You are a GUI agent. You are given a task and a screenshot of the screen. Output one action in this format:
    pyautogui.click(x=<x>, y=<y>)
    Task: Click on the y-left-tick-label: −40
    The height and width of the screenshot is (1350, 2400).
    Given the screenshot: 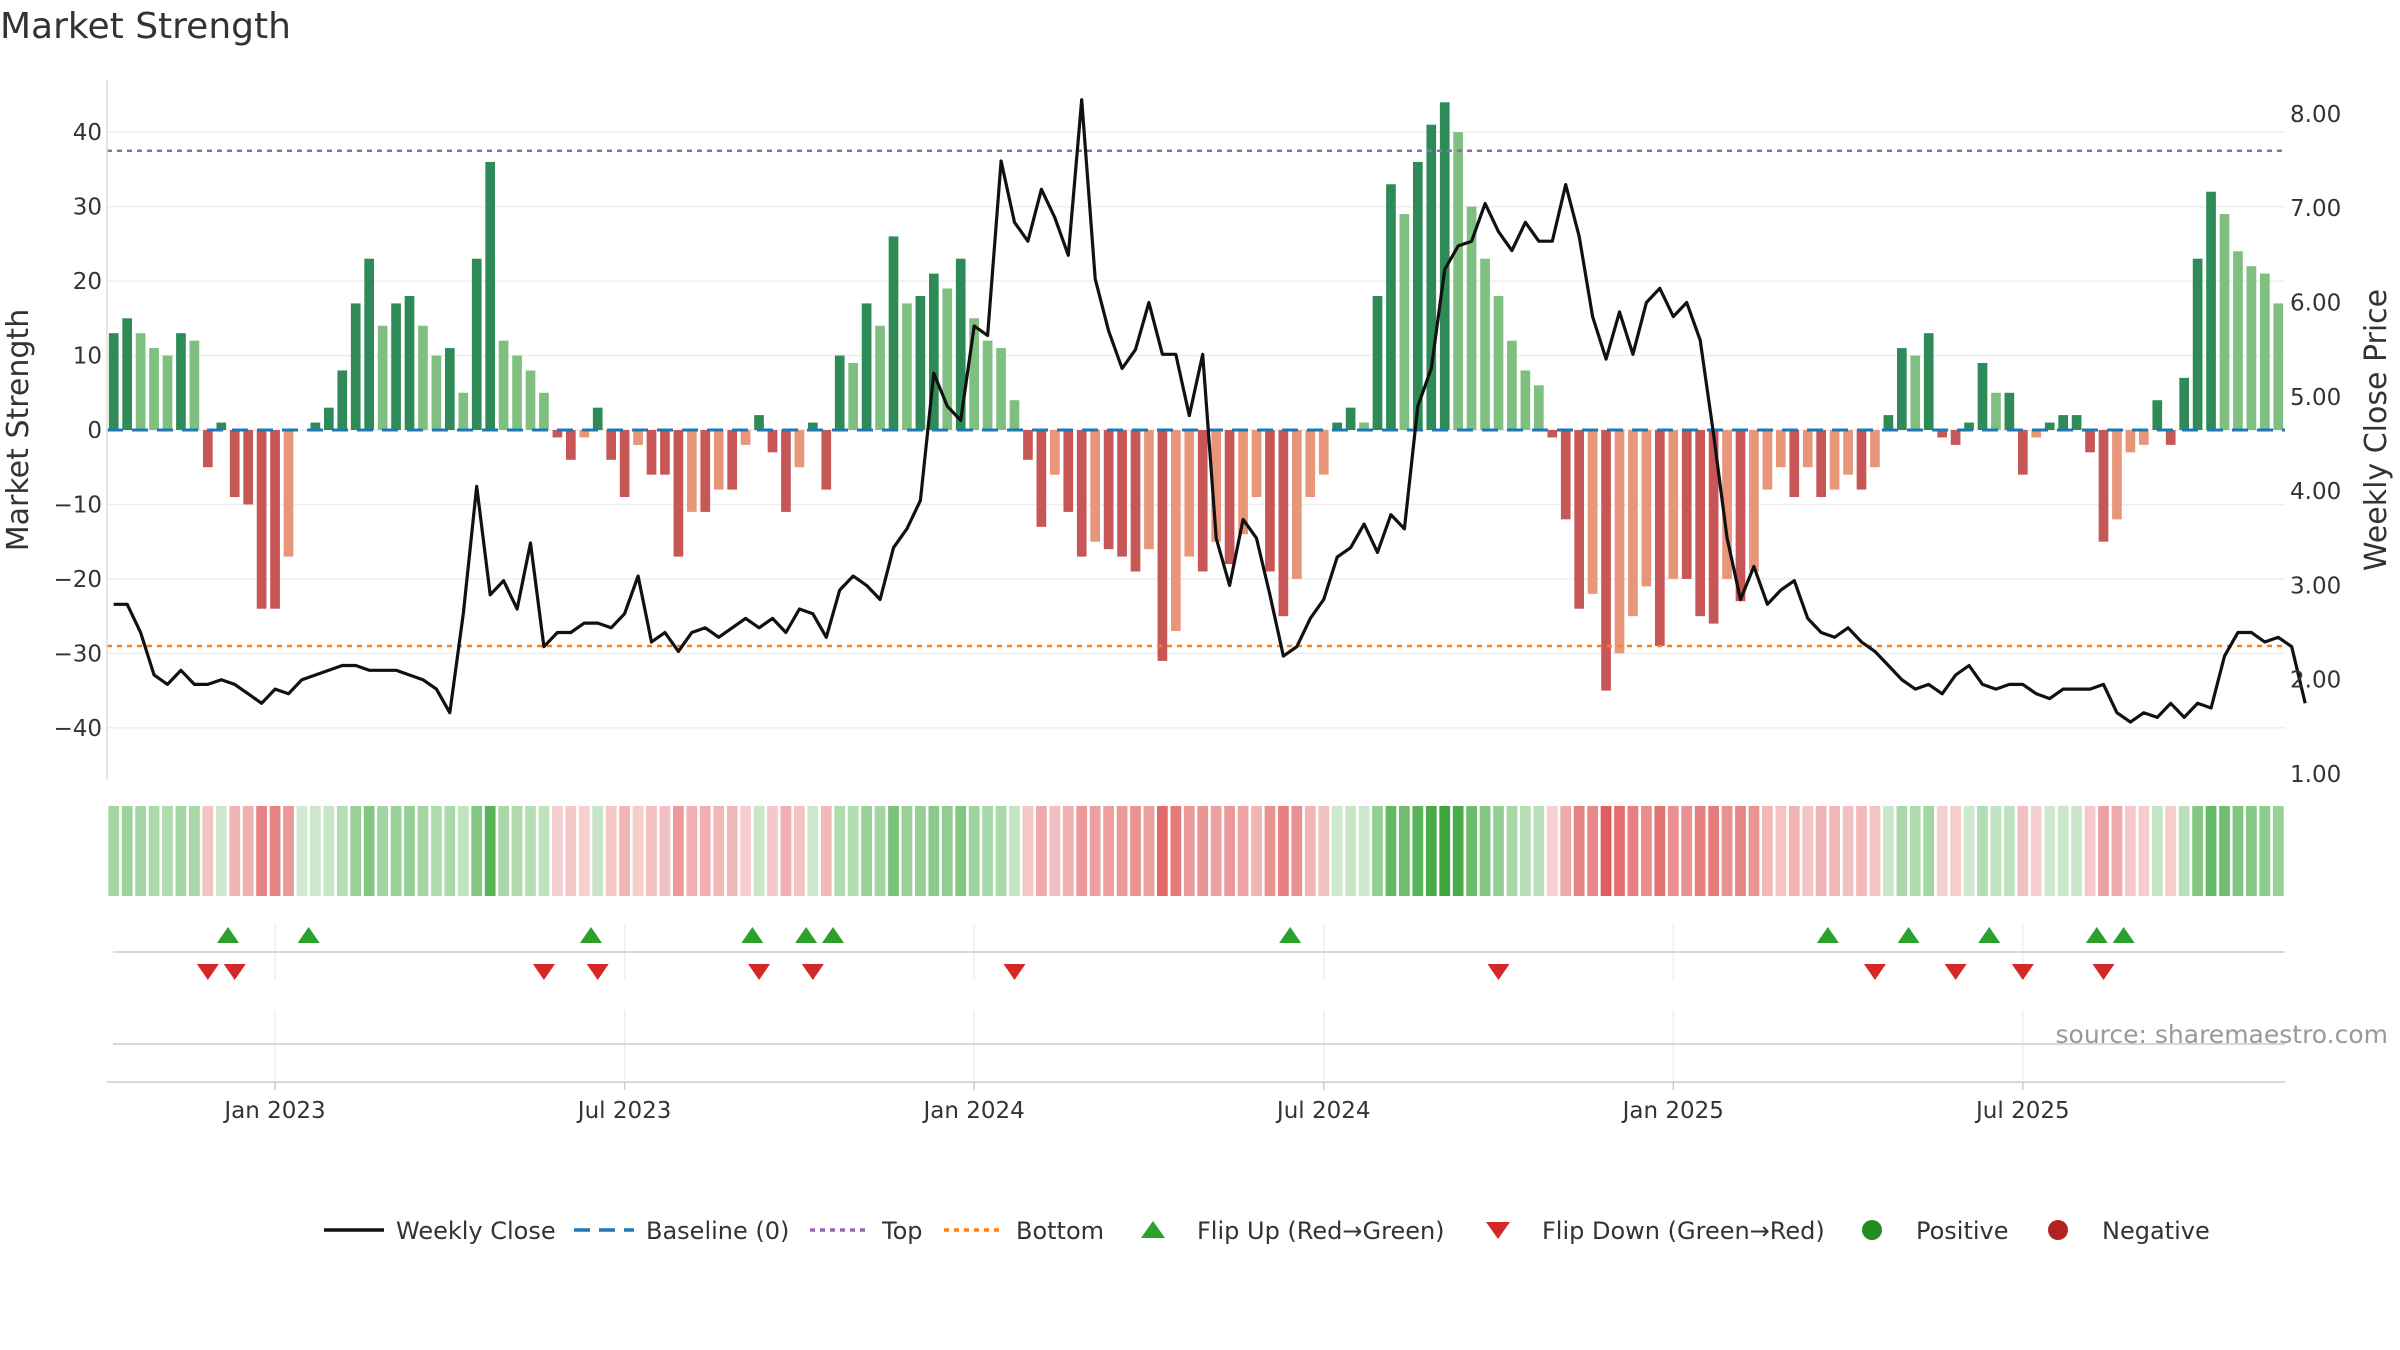 What is the action you would take?
    pyautogui.click(x=77, y=729)
    